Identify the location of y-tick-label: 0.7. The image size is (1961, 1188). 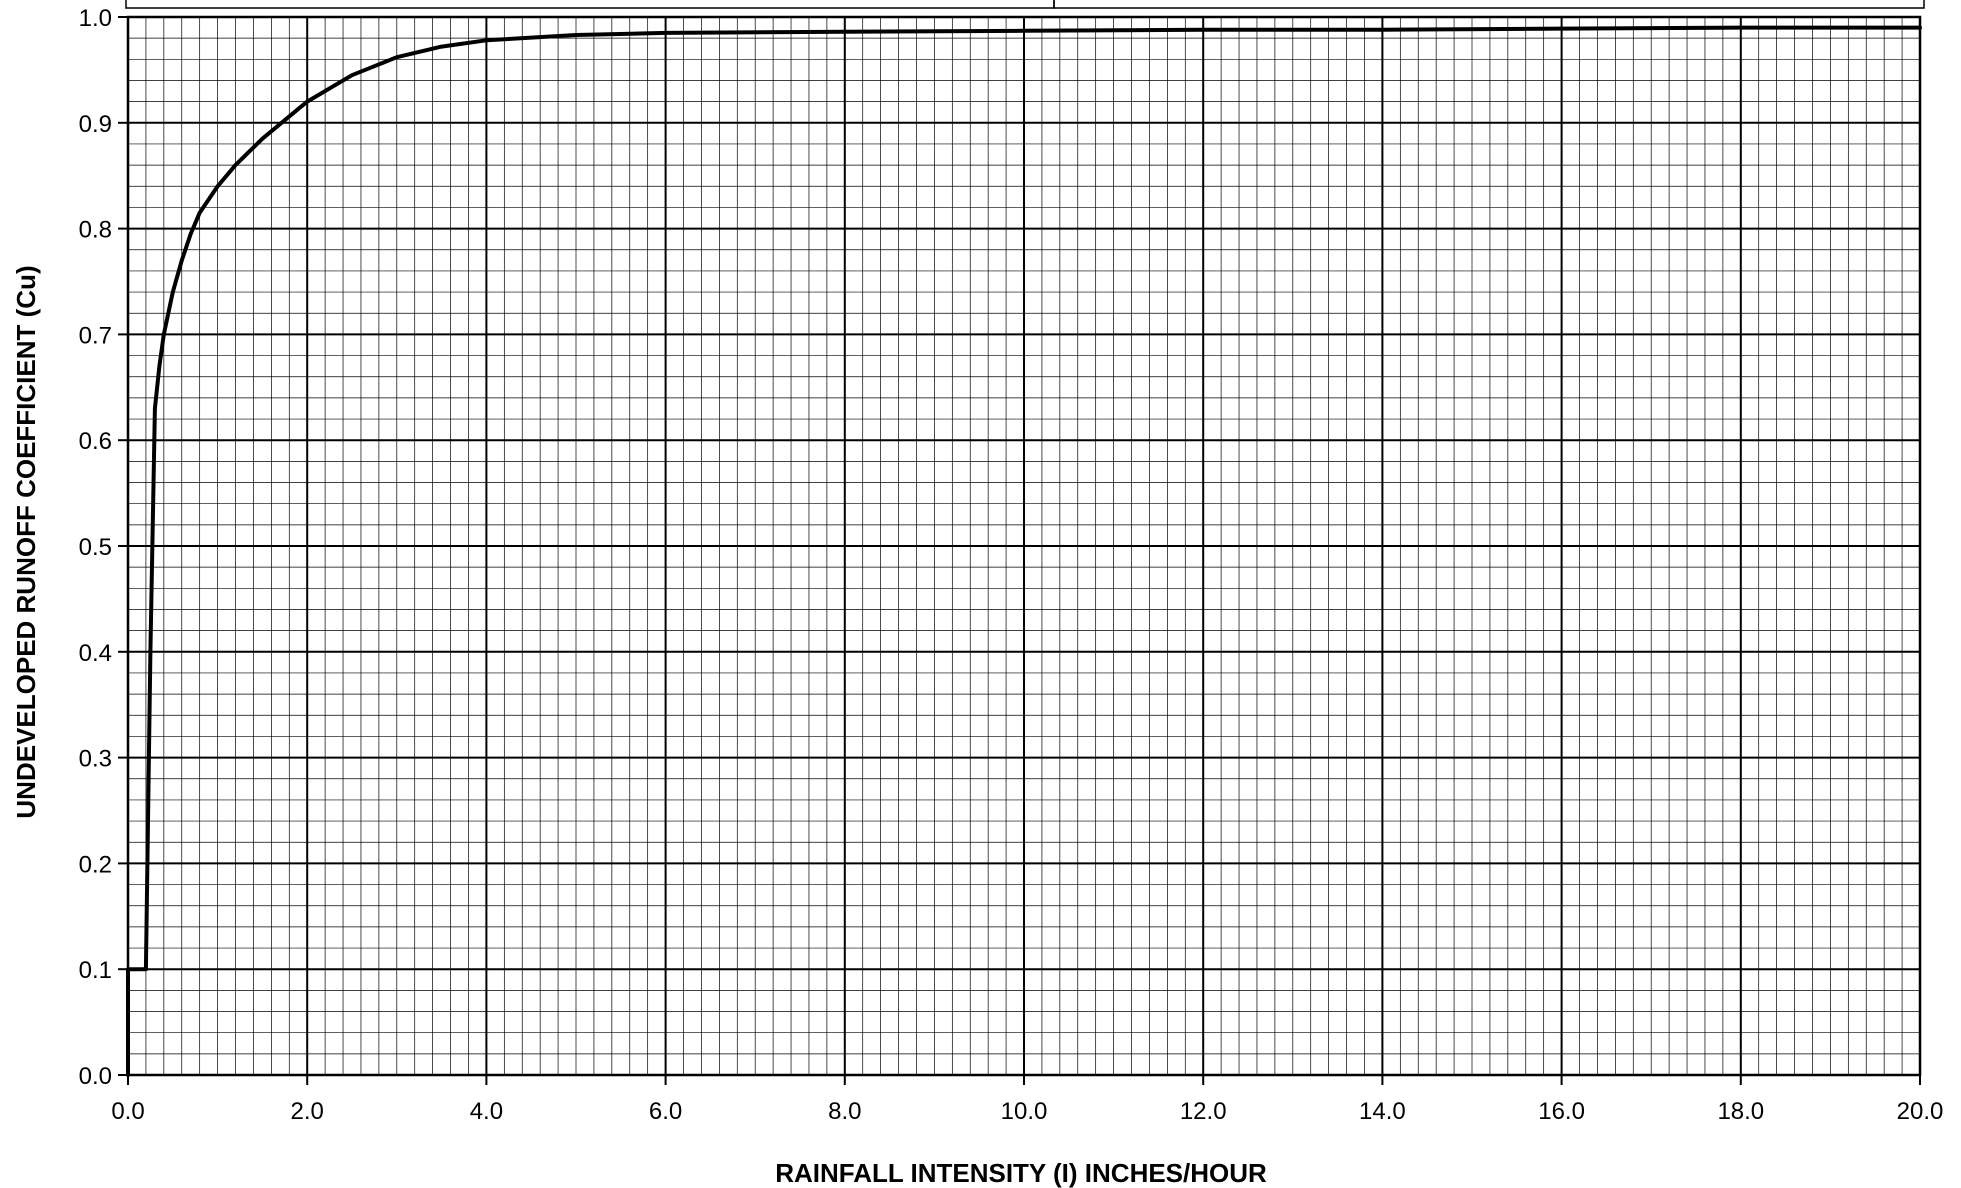
(95, 335).